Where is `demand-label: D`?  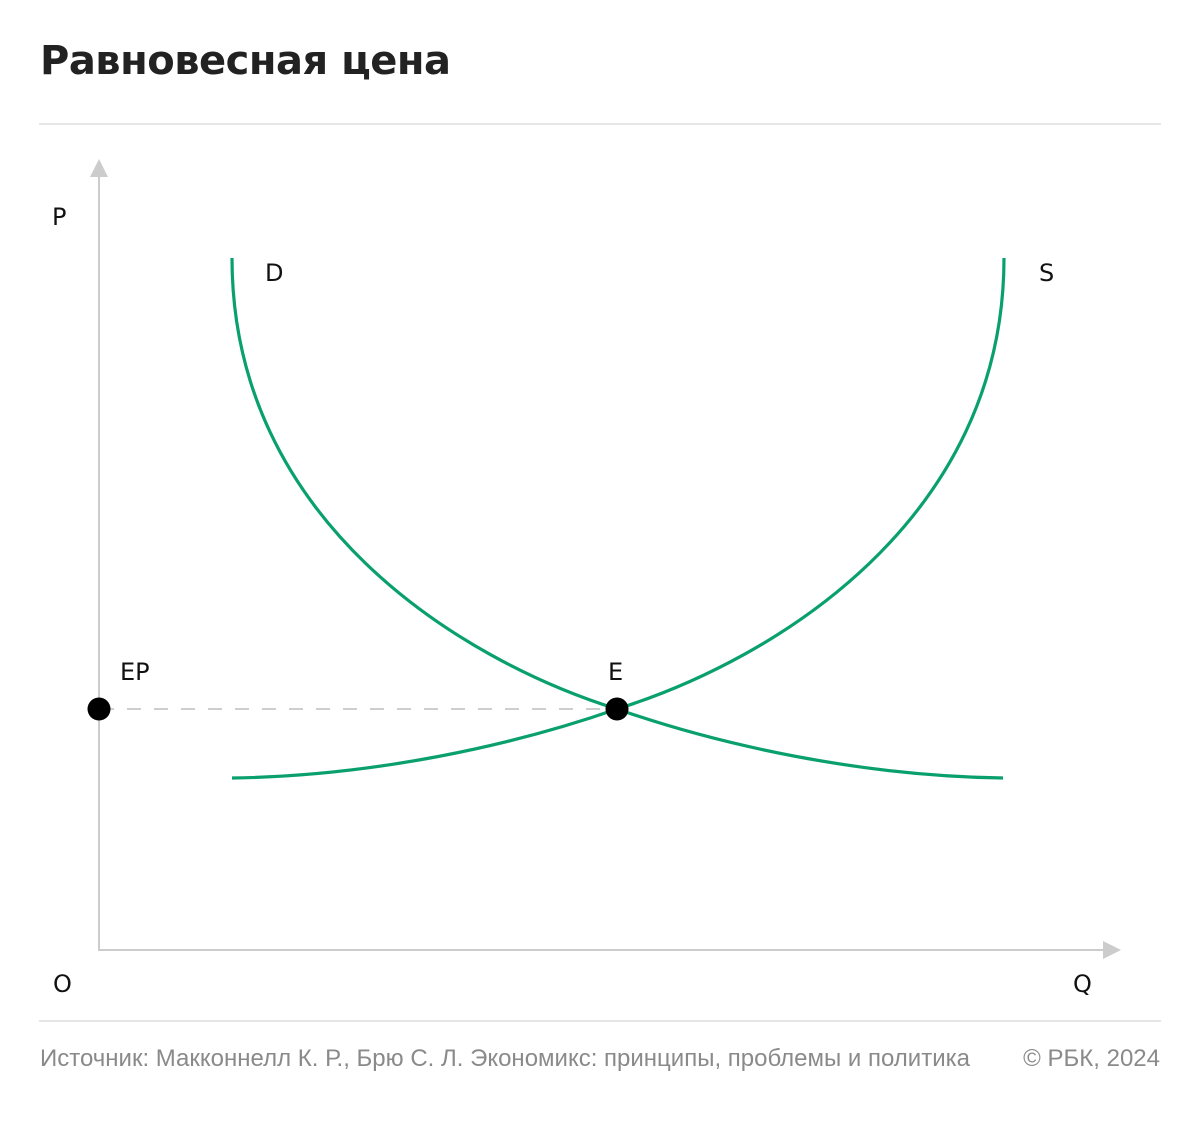
demand-label: D is located at coordinates (274, 273).